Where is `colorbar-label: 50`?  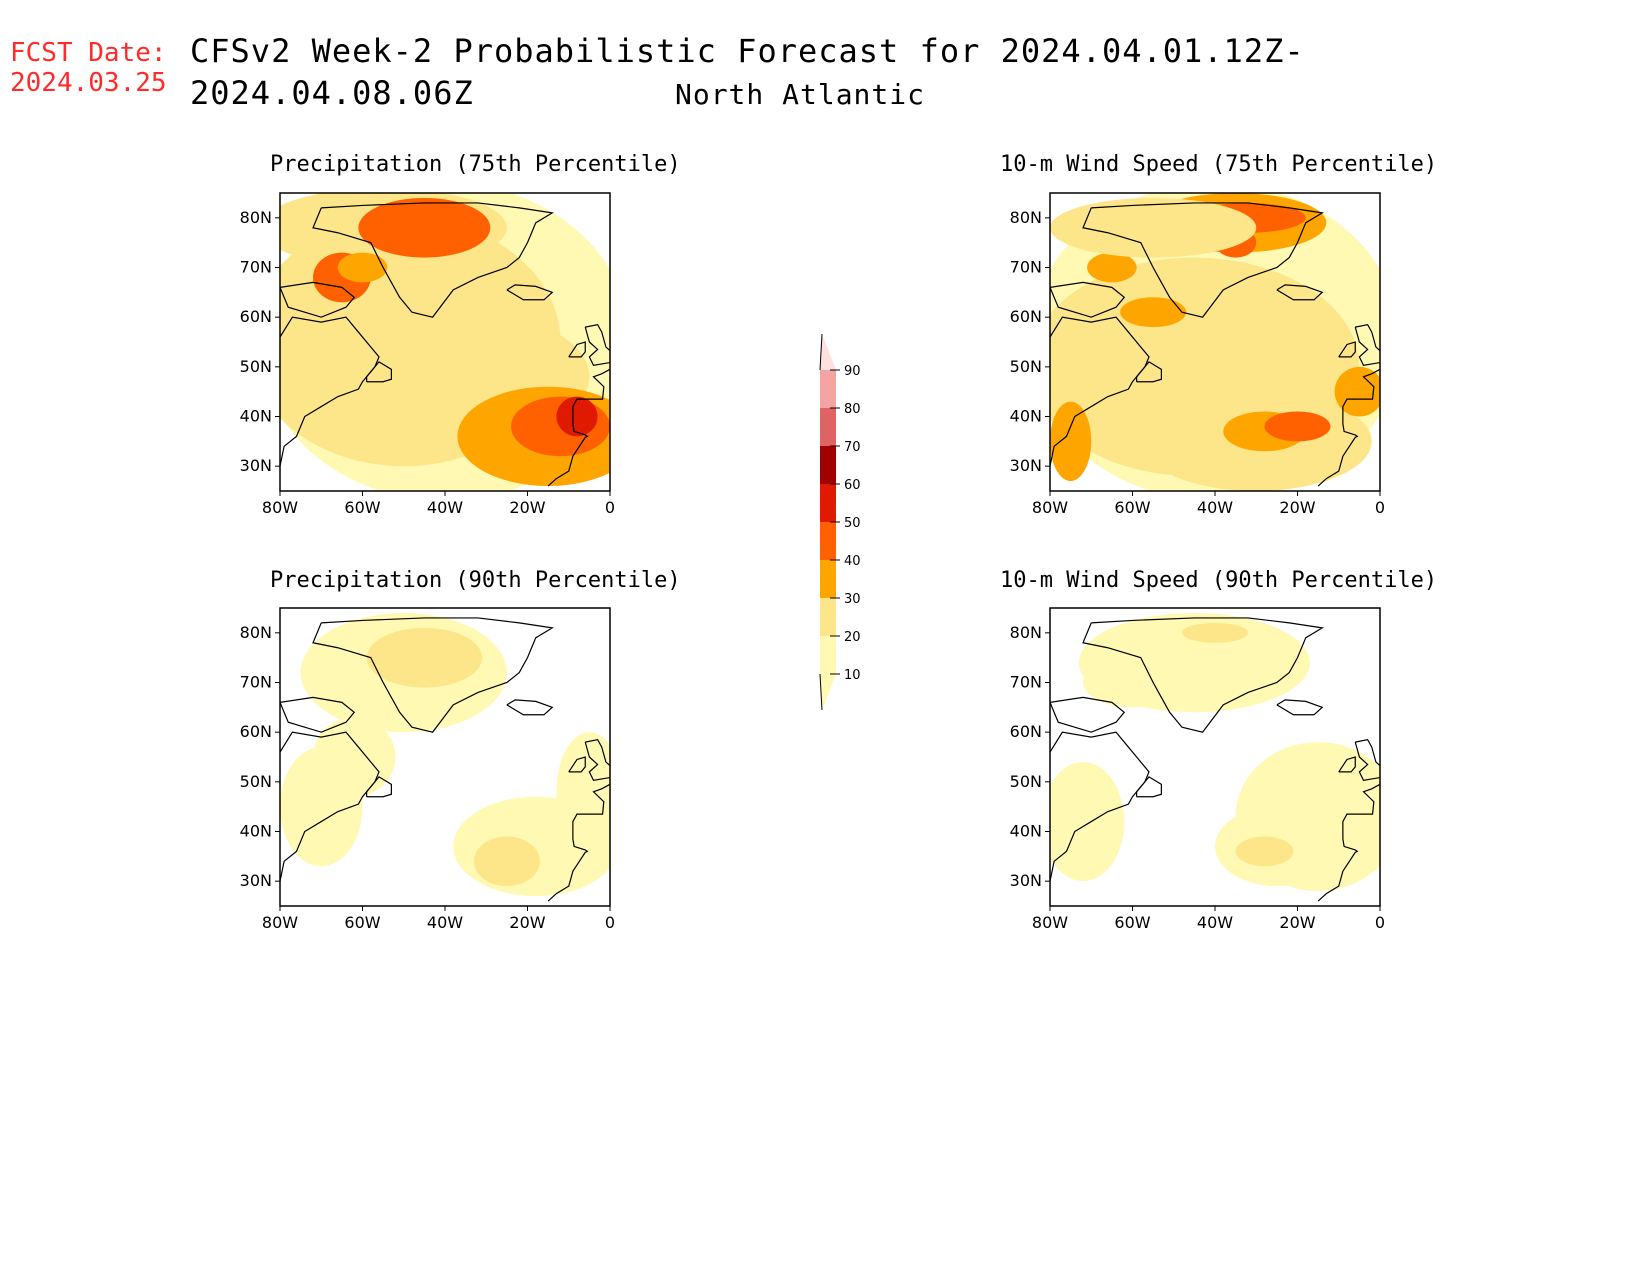
colorbar-label: 50 is located at coordinates (852, 523).